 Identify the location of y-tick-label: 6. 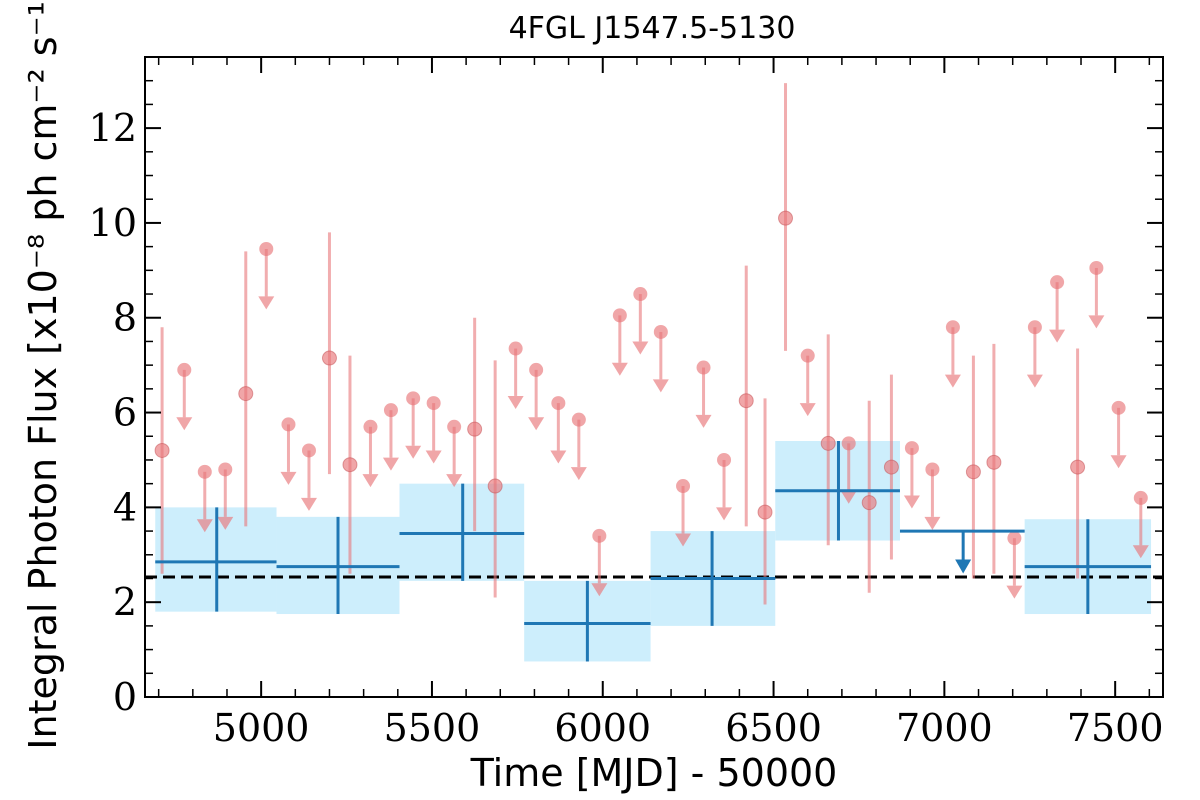
(125, 413).